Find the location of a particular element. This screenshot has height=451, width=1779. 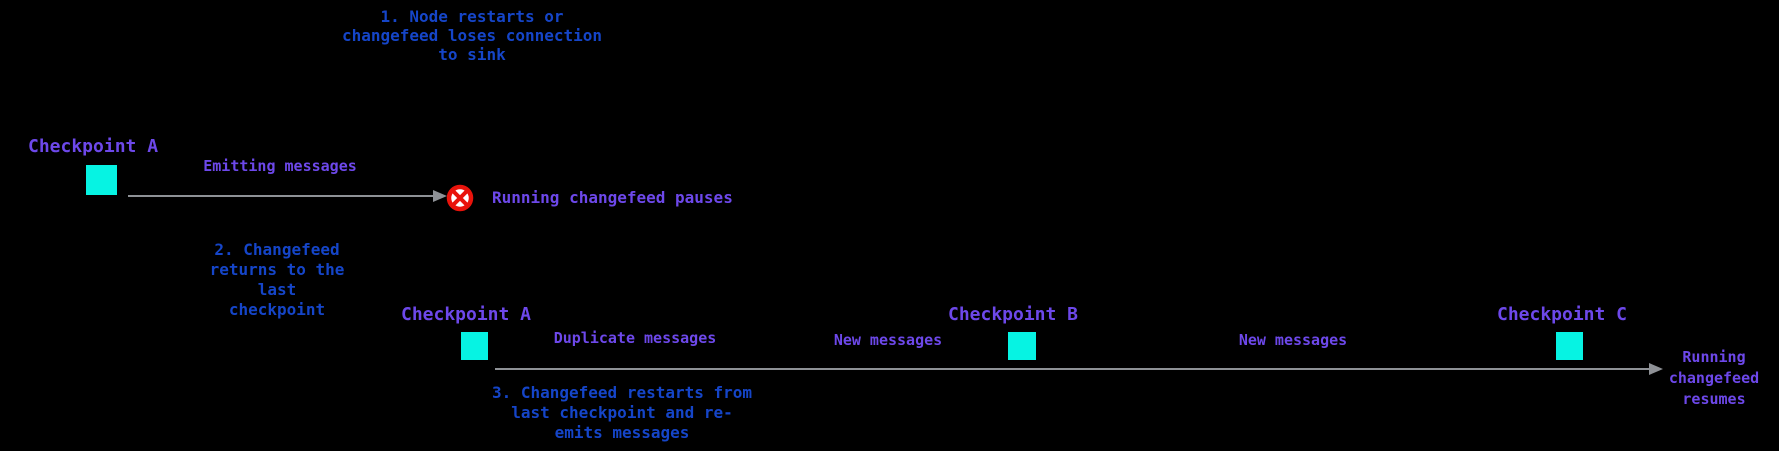

timeline1-arrow-head is located at coordinates (440, 196).